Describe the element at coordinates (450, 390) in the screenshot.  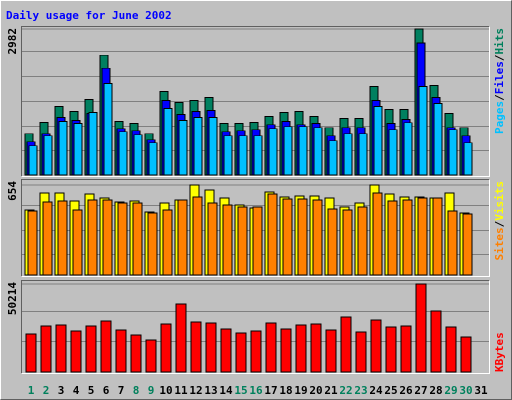
I see `x-tick-label: 29` at that location.